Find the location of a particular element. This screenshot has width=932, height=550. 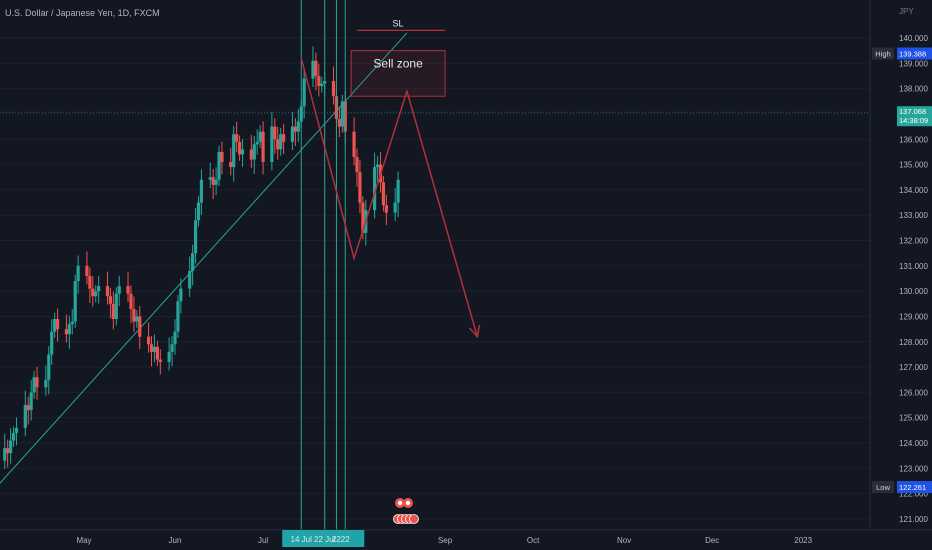

low-marker: Low 122.261 is located at coordinates (902, 487).